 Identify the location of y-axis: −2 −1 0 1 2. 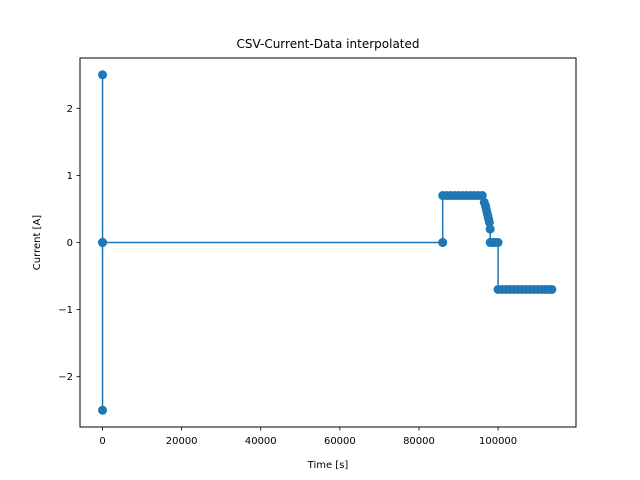
(69, 243).